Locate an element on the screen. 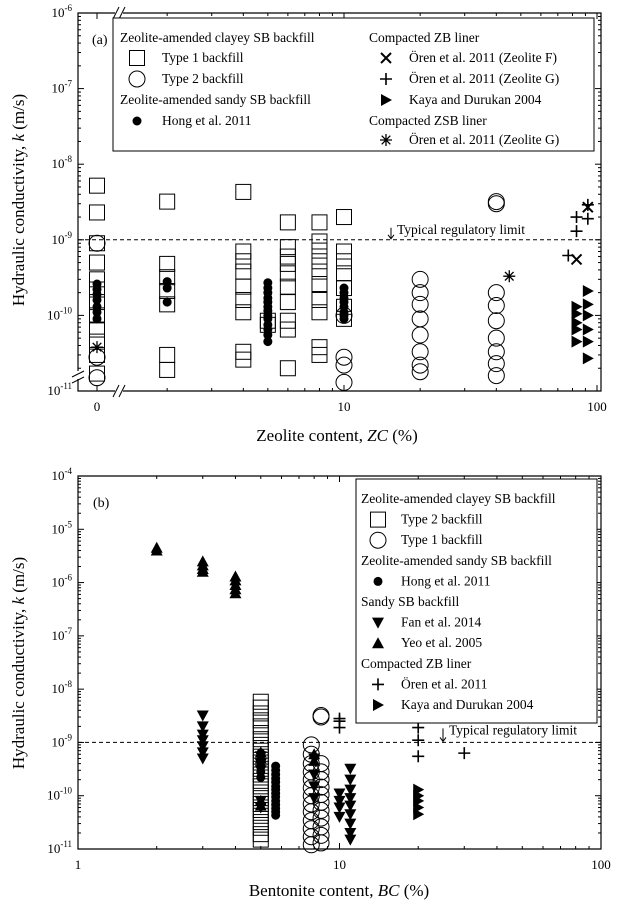  x-tick-label: 0 is located at coordinates (97, 406).